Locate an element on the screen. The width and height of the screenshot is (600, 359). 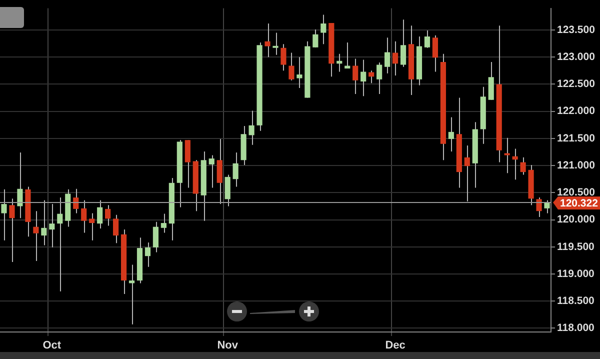
ref-line-label: 120.322 is located at coordinates (579, 203).